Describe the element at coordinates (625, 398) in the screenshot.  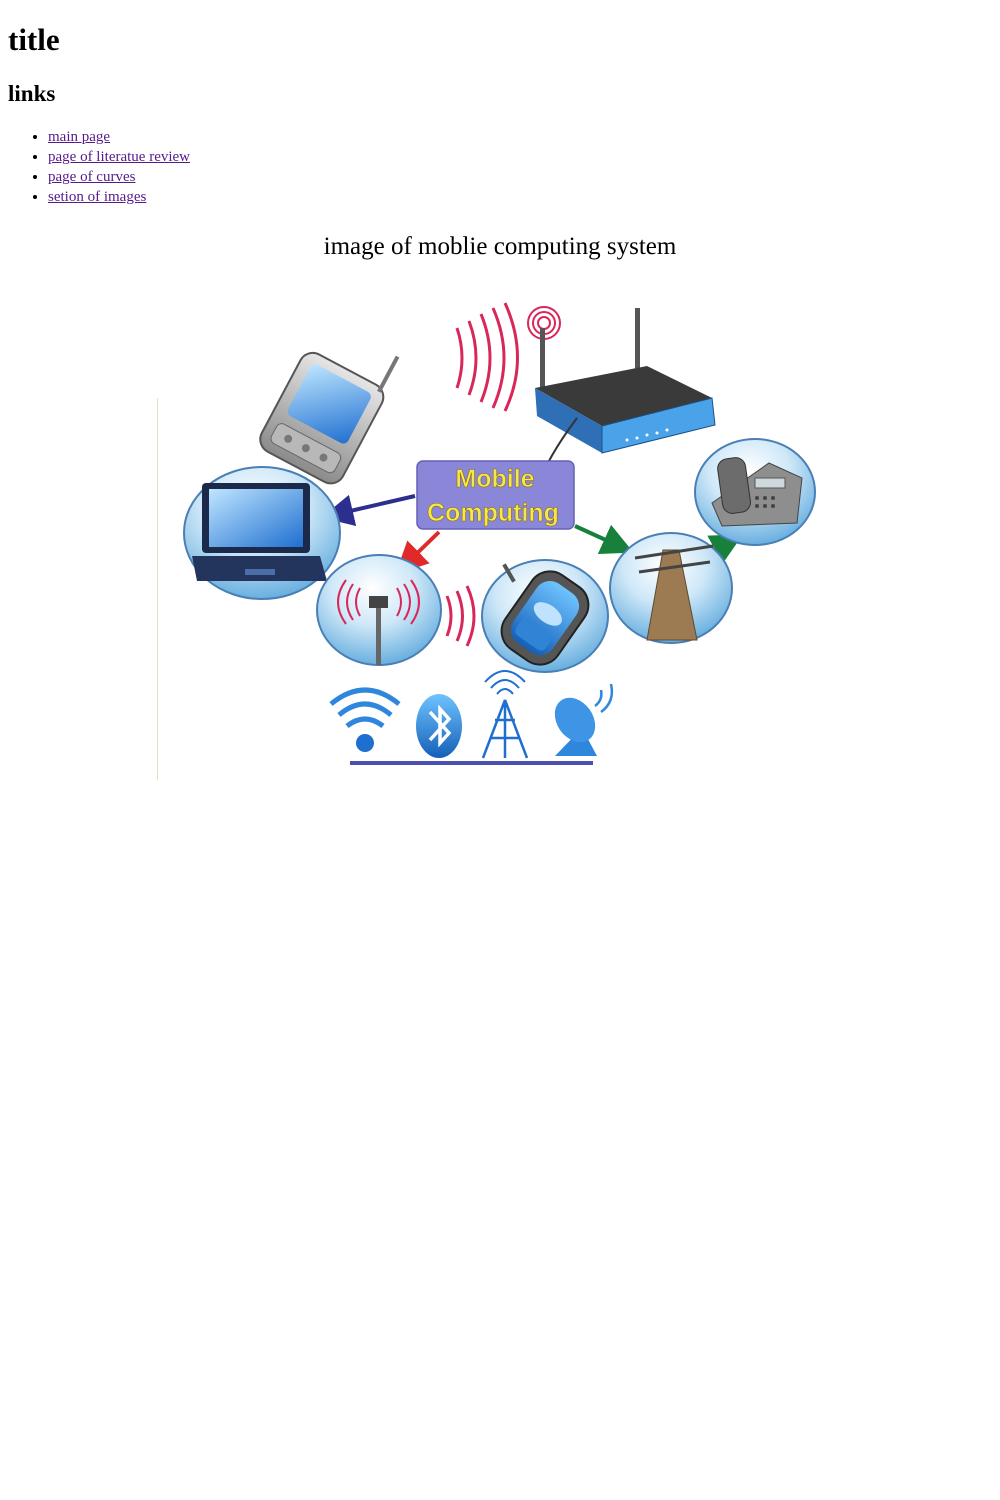
I see `router-icon` at that location.